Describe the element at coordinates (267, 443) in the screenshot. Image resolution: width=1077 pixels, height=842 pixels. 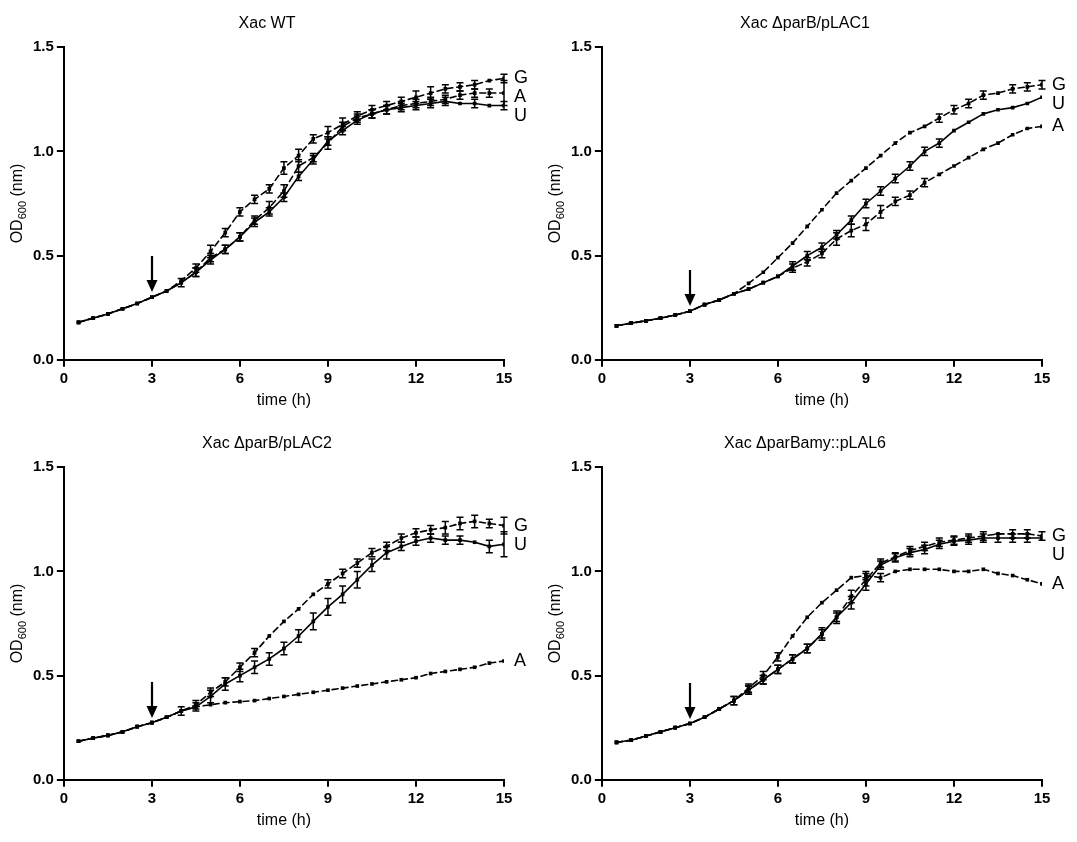
I see `chart-title: Xac ΔparB/pLAC2` at that location.